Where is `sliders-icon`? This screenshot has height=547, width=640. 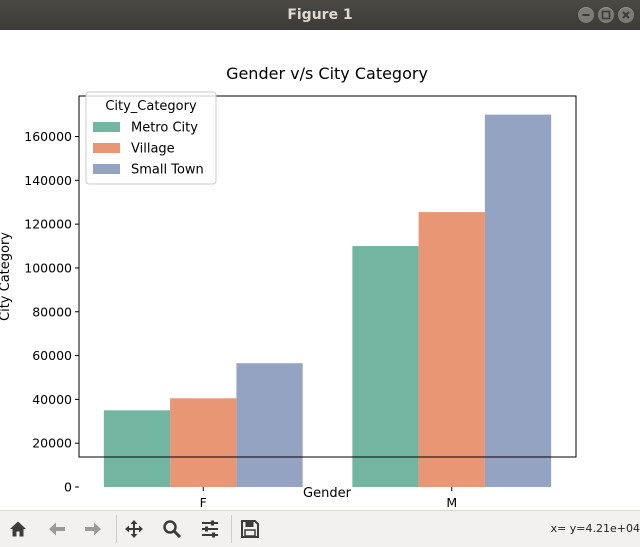
sliders-icon is located at coordinates (210, 529).